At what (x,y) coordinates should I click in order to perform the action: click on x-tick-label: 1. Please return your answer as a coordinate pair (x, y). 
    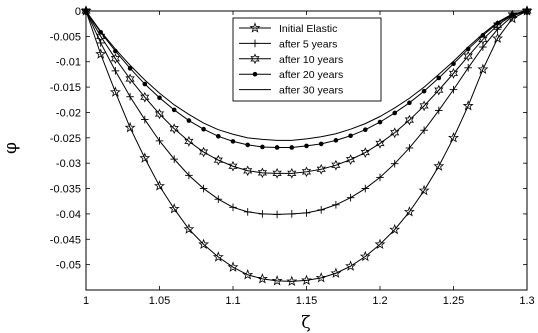
    Looking at the image, I should click on (86, 301).